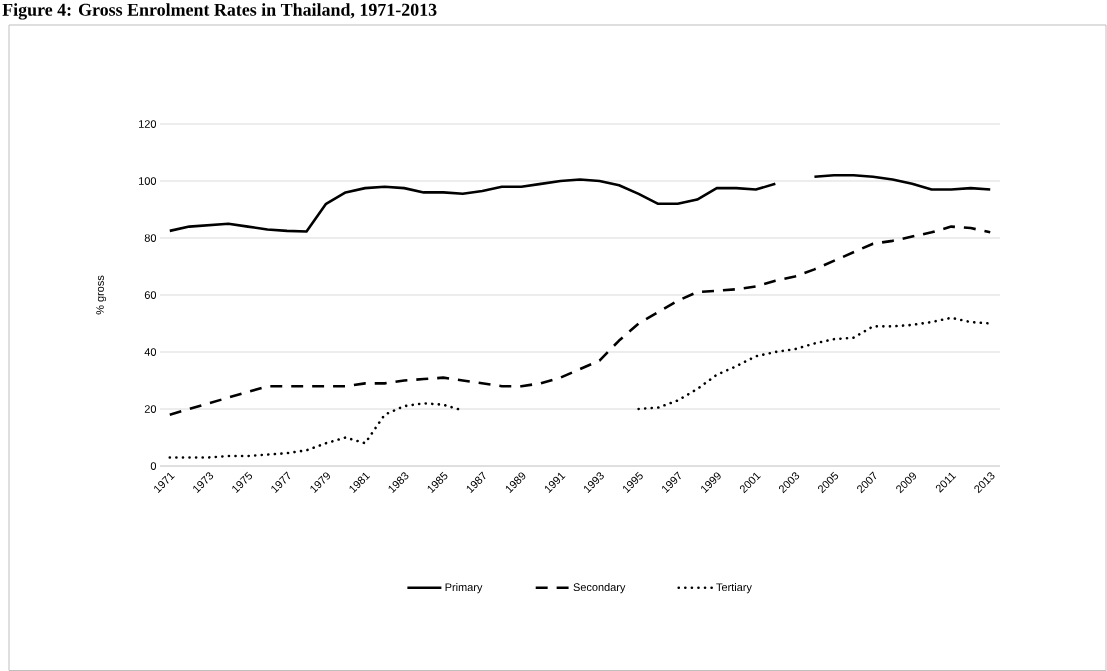 The height and width of the screenshot is (671, 1107). I want to click on y-tick-label: 40, so click(150, 352).